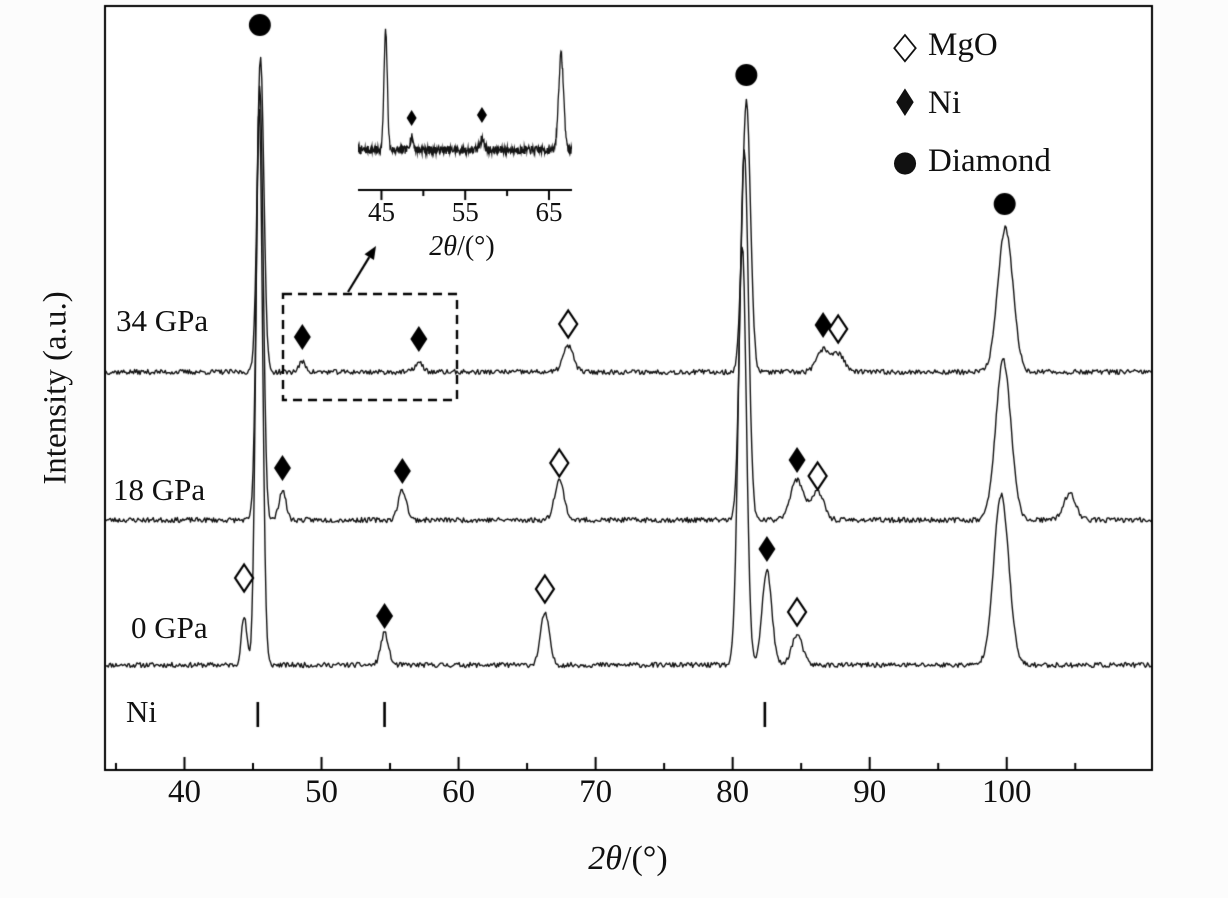 This screenshot has width=1228, height=898. I want to click on legend-item-diamond: ● Diamond, so click(966, 161).